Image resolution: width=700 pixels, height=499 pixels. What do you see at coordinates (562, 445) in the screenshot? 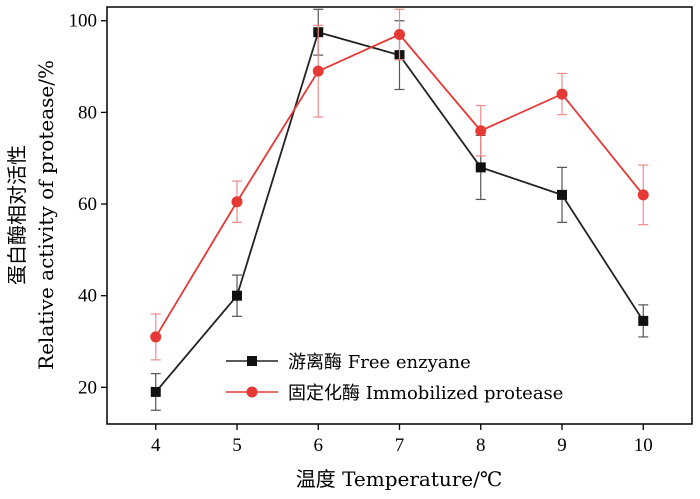
I see `x-tick-label: 9` at bounding box center [562, 445].